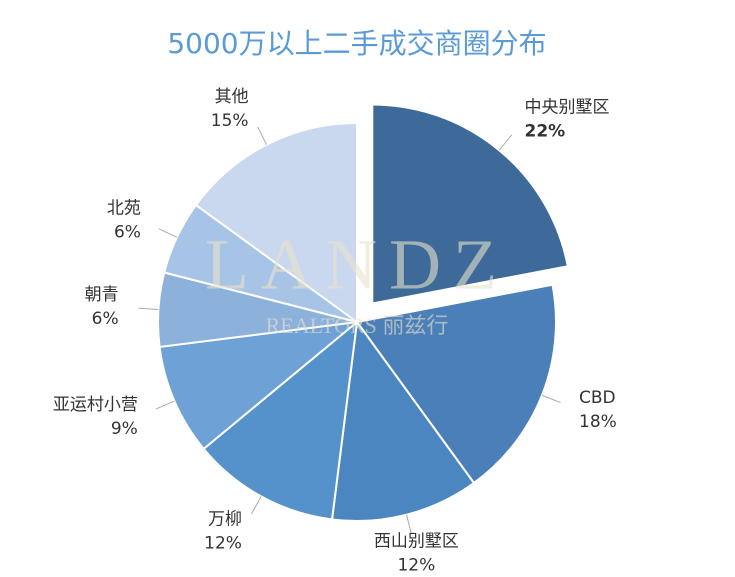 Image resolution: width=735 pixels, height=577 pixels. Describe the element at coordinates (225, 519) in the screenshot. I see `slice-label: 万柳` at that location.